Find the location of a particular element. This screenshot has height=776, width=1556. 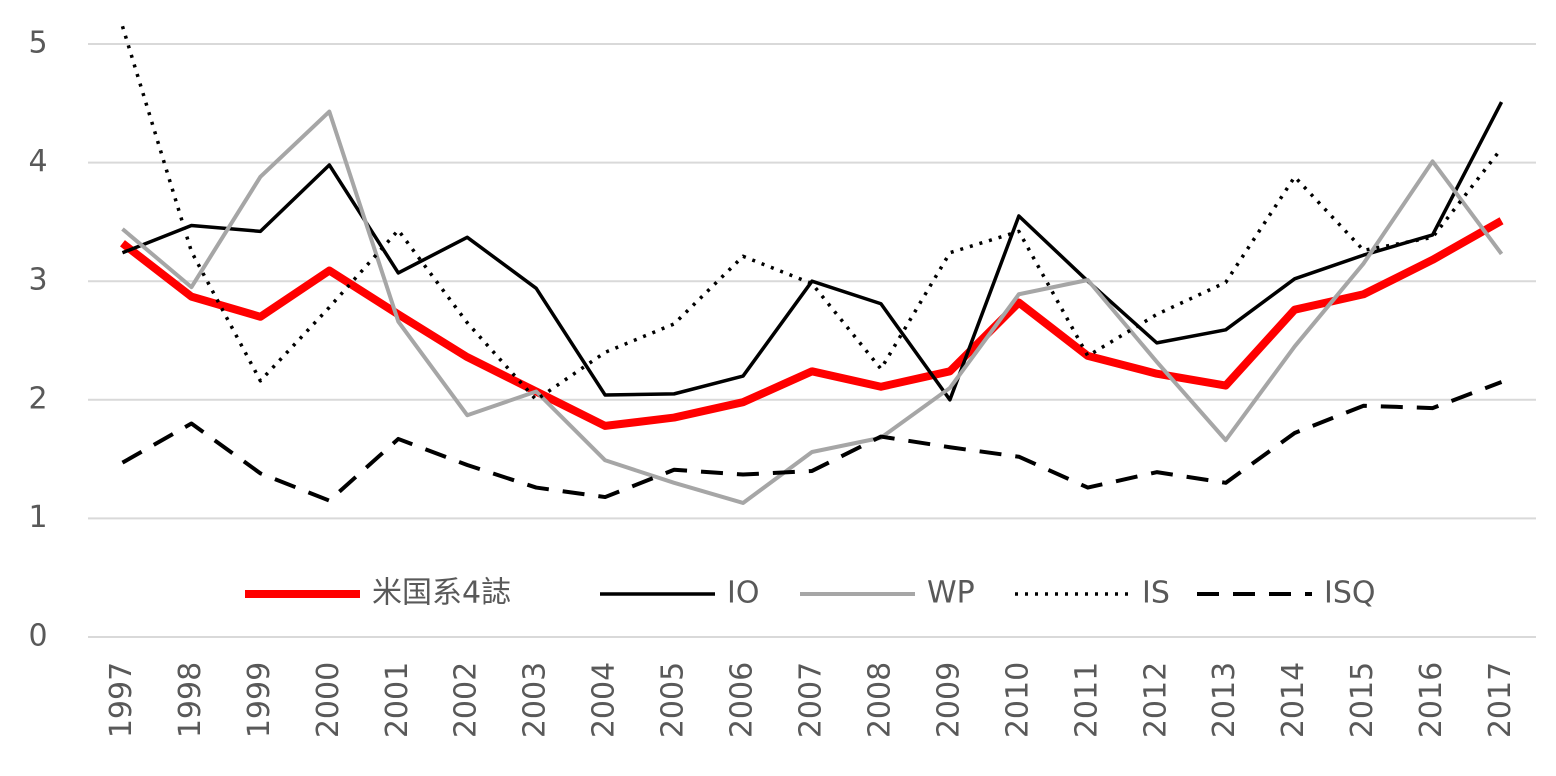

y-tick-label: 1 is located at coordinates (37, 517).